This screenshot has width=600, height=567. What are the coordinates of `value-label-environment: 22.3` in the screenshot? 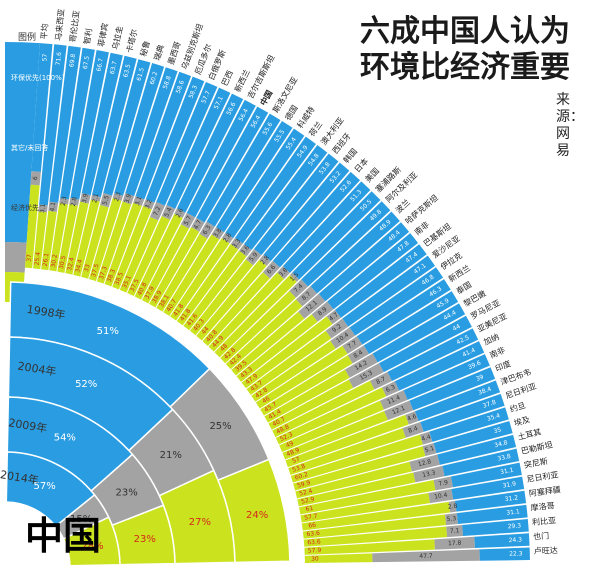 It's located at (516, 553).